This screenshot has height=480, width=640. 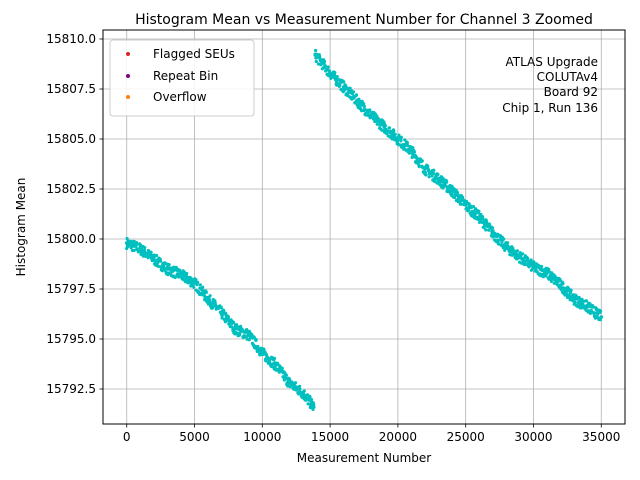 I want to click on x-tick-label: 25000, so click(x=466, y=437).